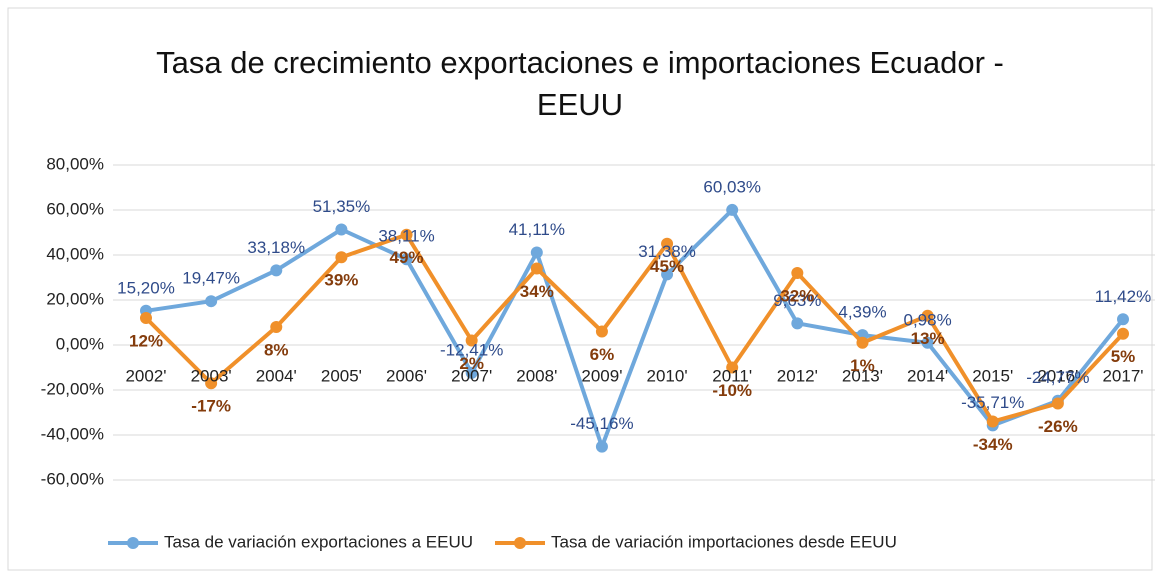  I want to click on data-label: -34%, so click(993, 444).